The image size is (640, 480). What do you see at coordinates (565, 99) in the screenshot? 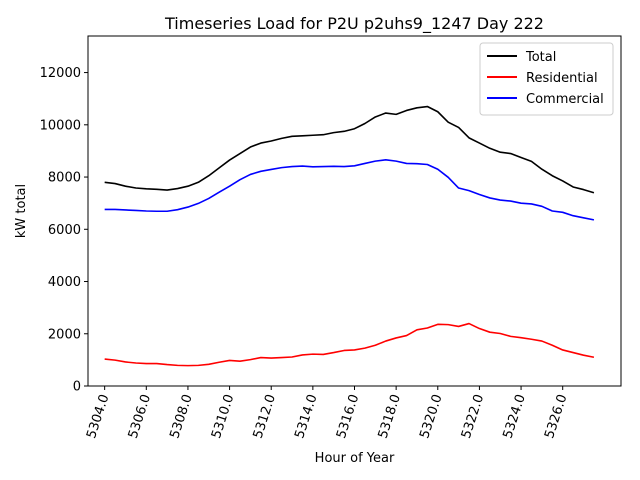
I see `legend-label-commercial: Commercial` at bounding box center [565, 99].